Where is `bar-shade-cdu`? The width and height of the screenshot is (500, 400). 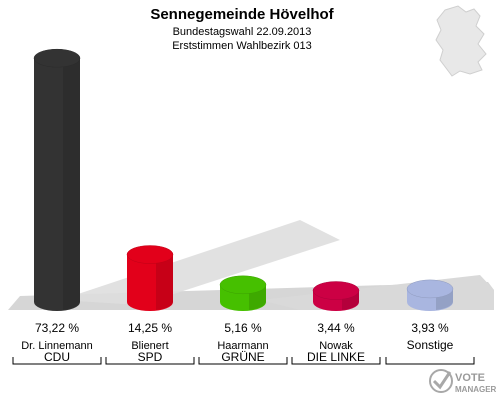 bar-shade-cdu is located at coordinates (71, 184).